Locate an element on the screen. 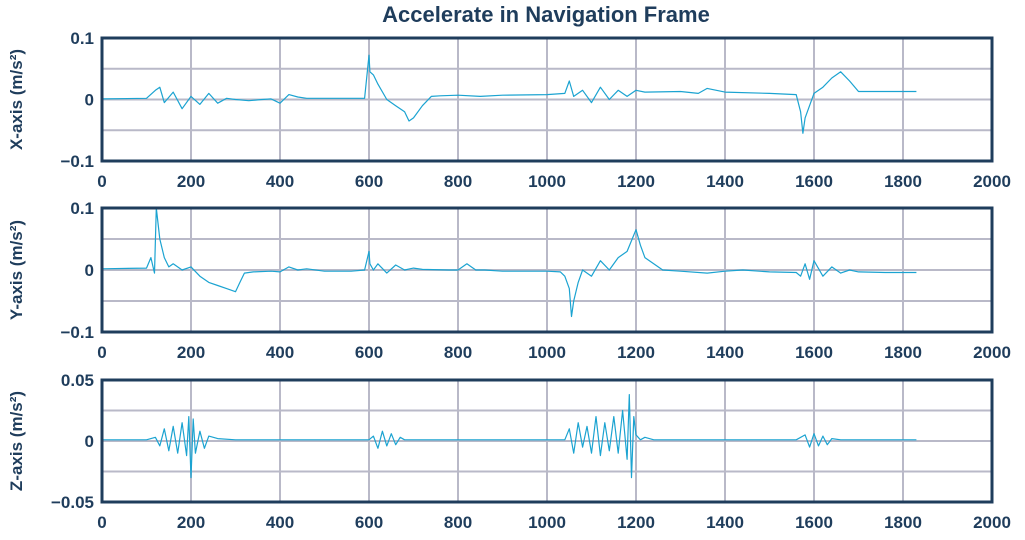  x-axis-xtick-label: 1200 is located at coordinates (636, 181).